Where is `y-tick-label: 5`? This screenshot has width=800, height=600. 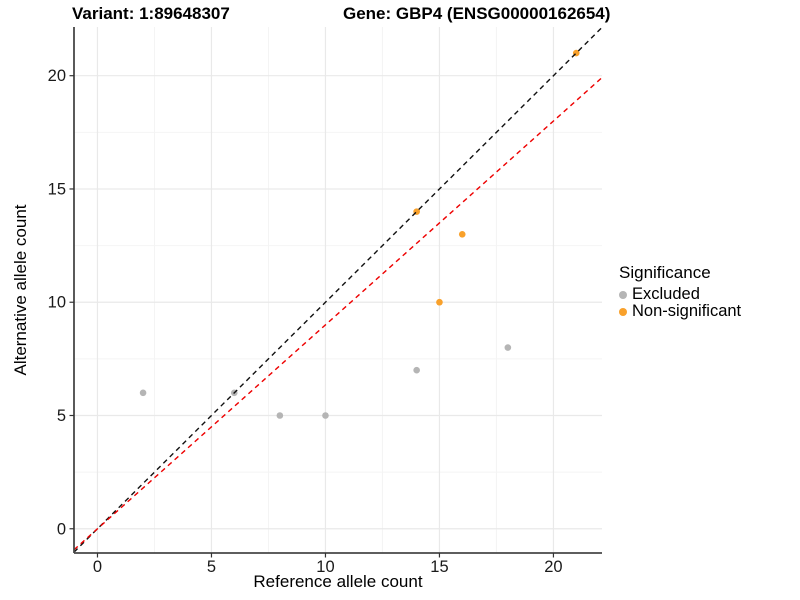 y-tick-label: 5 is located at coordinates (61, 416).